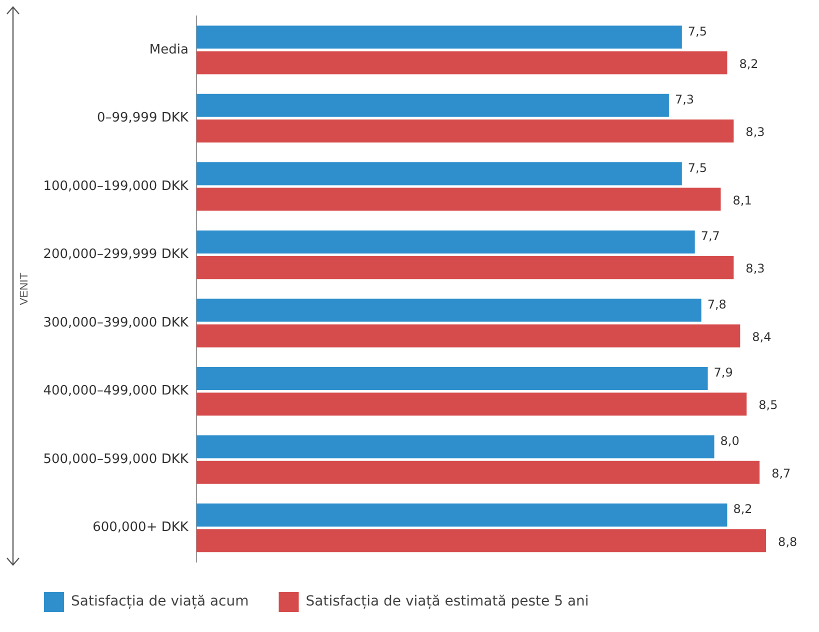 The image size is (819, 632). What do you see at coordinates (723, 373) in the screenshot?
I see `data-label: 7,9` at bounding box center [723, 373].